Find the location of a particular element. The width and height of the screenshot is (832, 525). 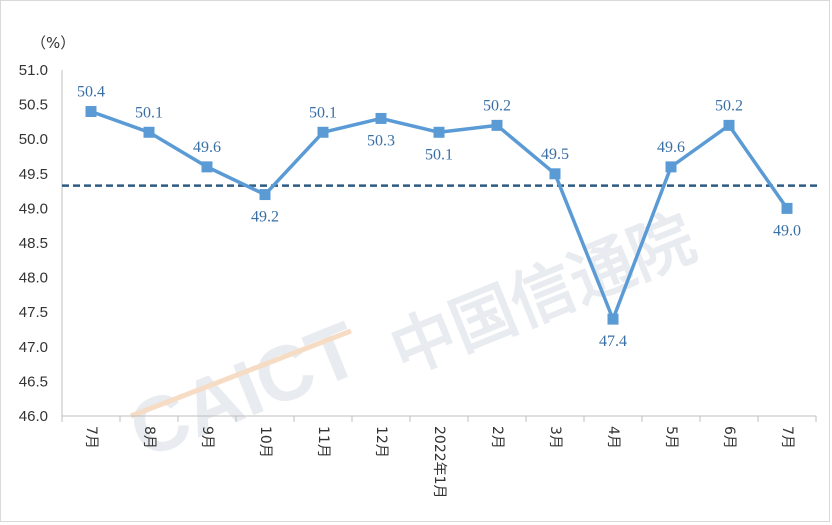

watermark-caict-text: CAICT is located at coordinates (244, 389).